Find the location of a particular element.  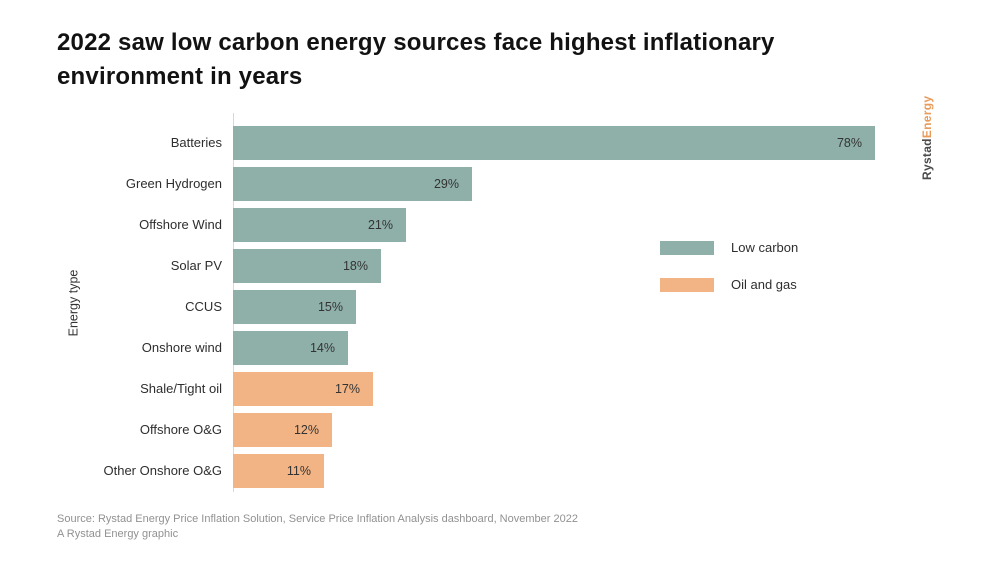

bar-track: 29% is located at coordinates (576, 183).